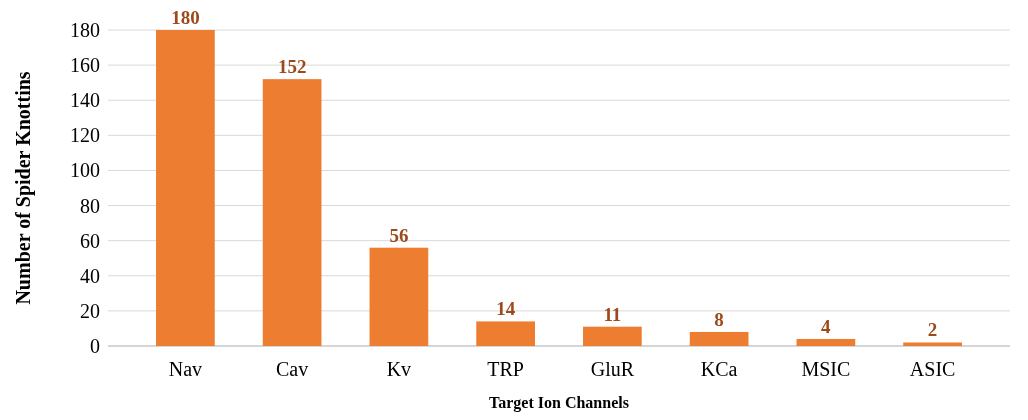 The image size is (1028, 420). Describe the element at coordinates (292, 369) in the screenshot. I see `x-tick-label: Cav` at that location.